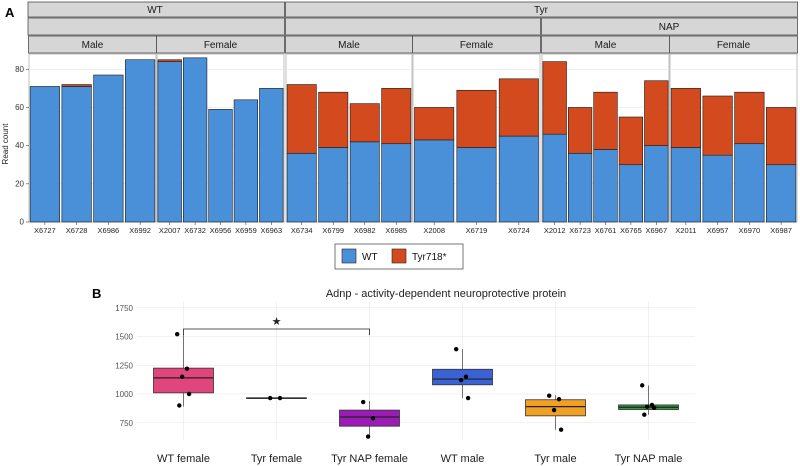 This screenshot has height=466, width=800. What do you see at coordinates (76, 85) in the screenshot?
I see `bar-mut-X6728` at bounding box center [76, 85].